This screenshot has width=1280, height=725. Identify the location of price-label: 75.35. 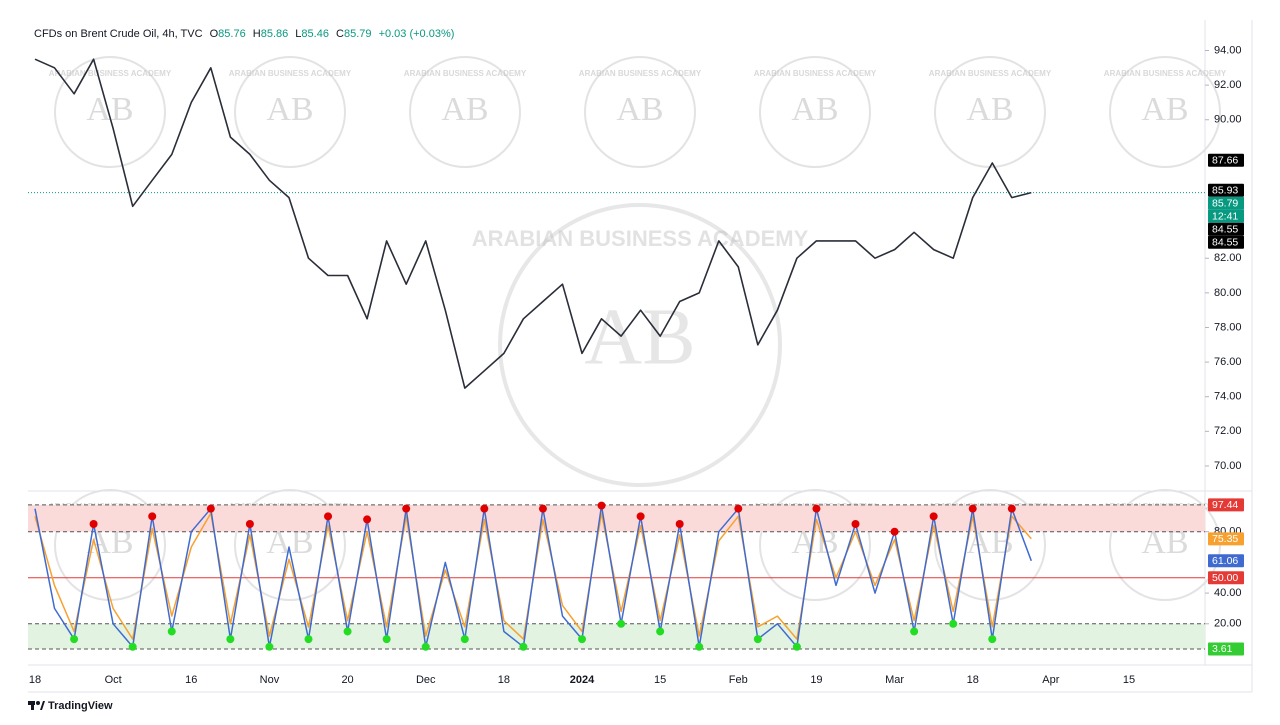
(1225, 539).